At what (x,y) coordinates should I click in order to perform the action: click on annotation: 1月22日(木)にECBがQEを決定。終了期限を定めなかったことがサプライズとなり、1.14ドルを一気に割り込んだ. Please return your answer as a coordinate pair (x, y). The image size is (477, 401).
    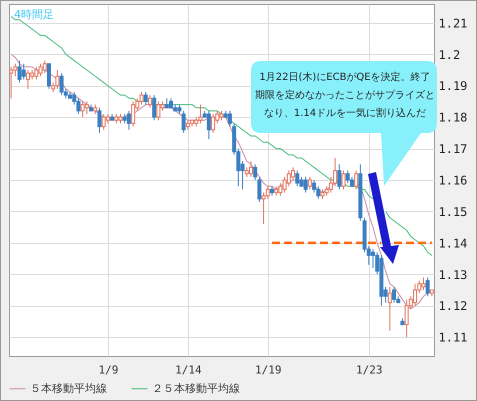
    Looking at the image, I should click on (345, 95).